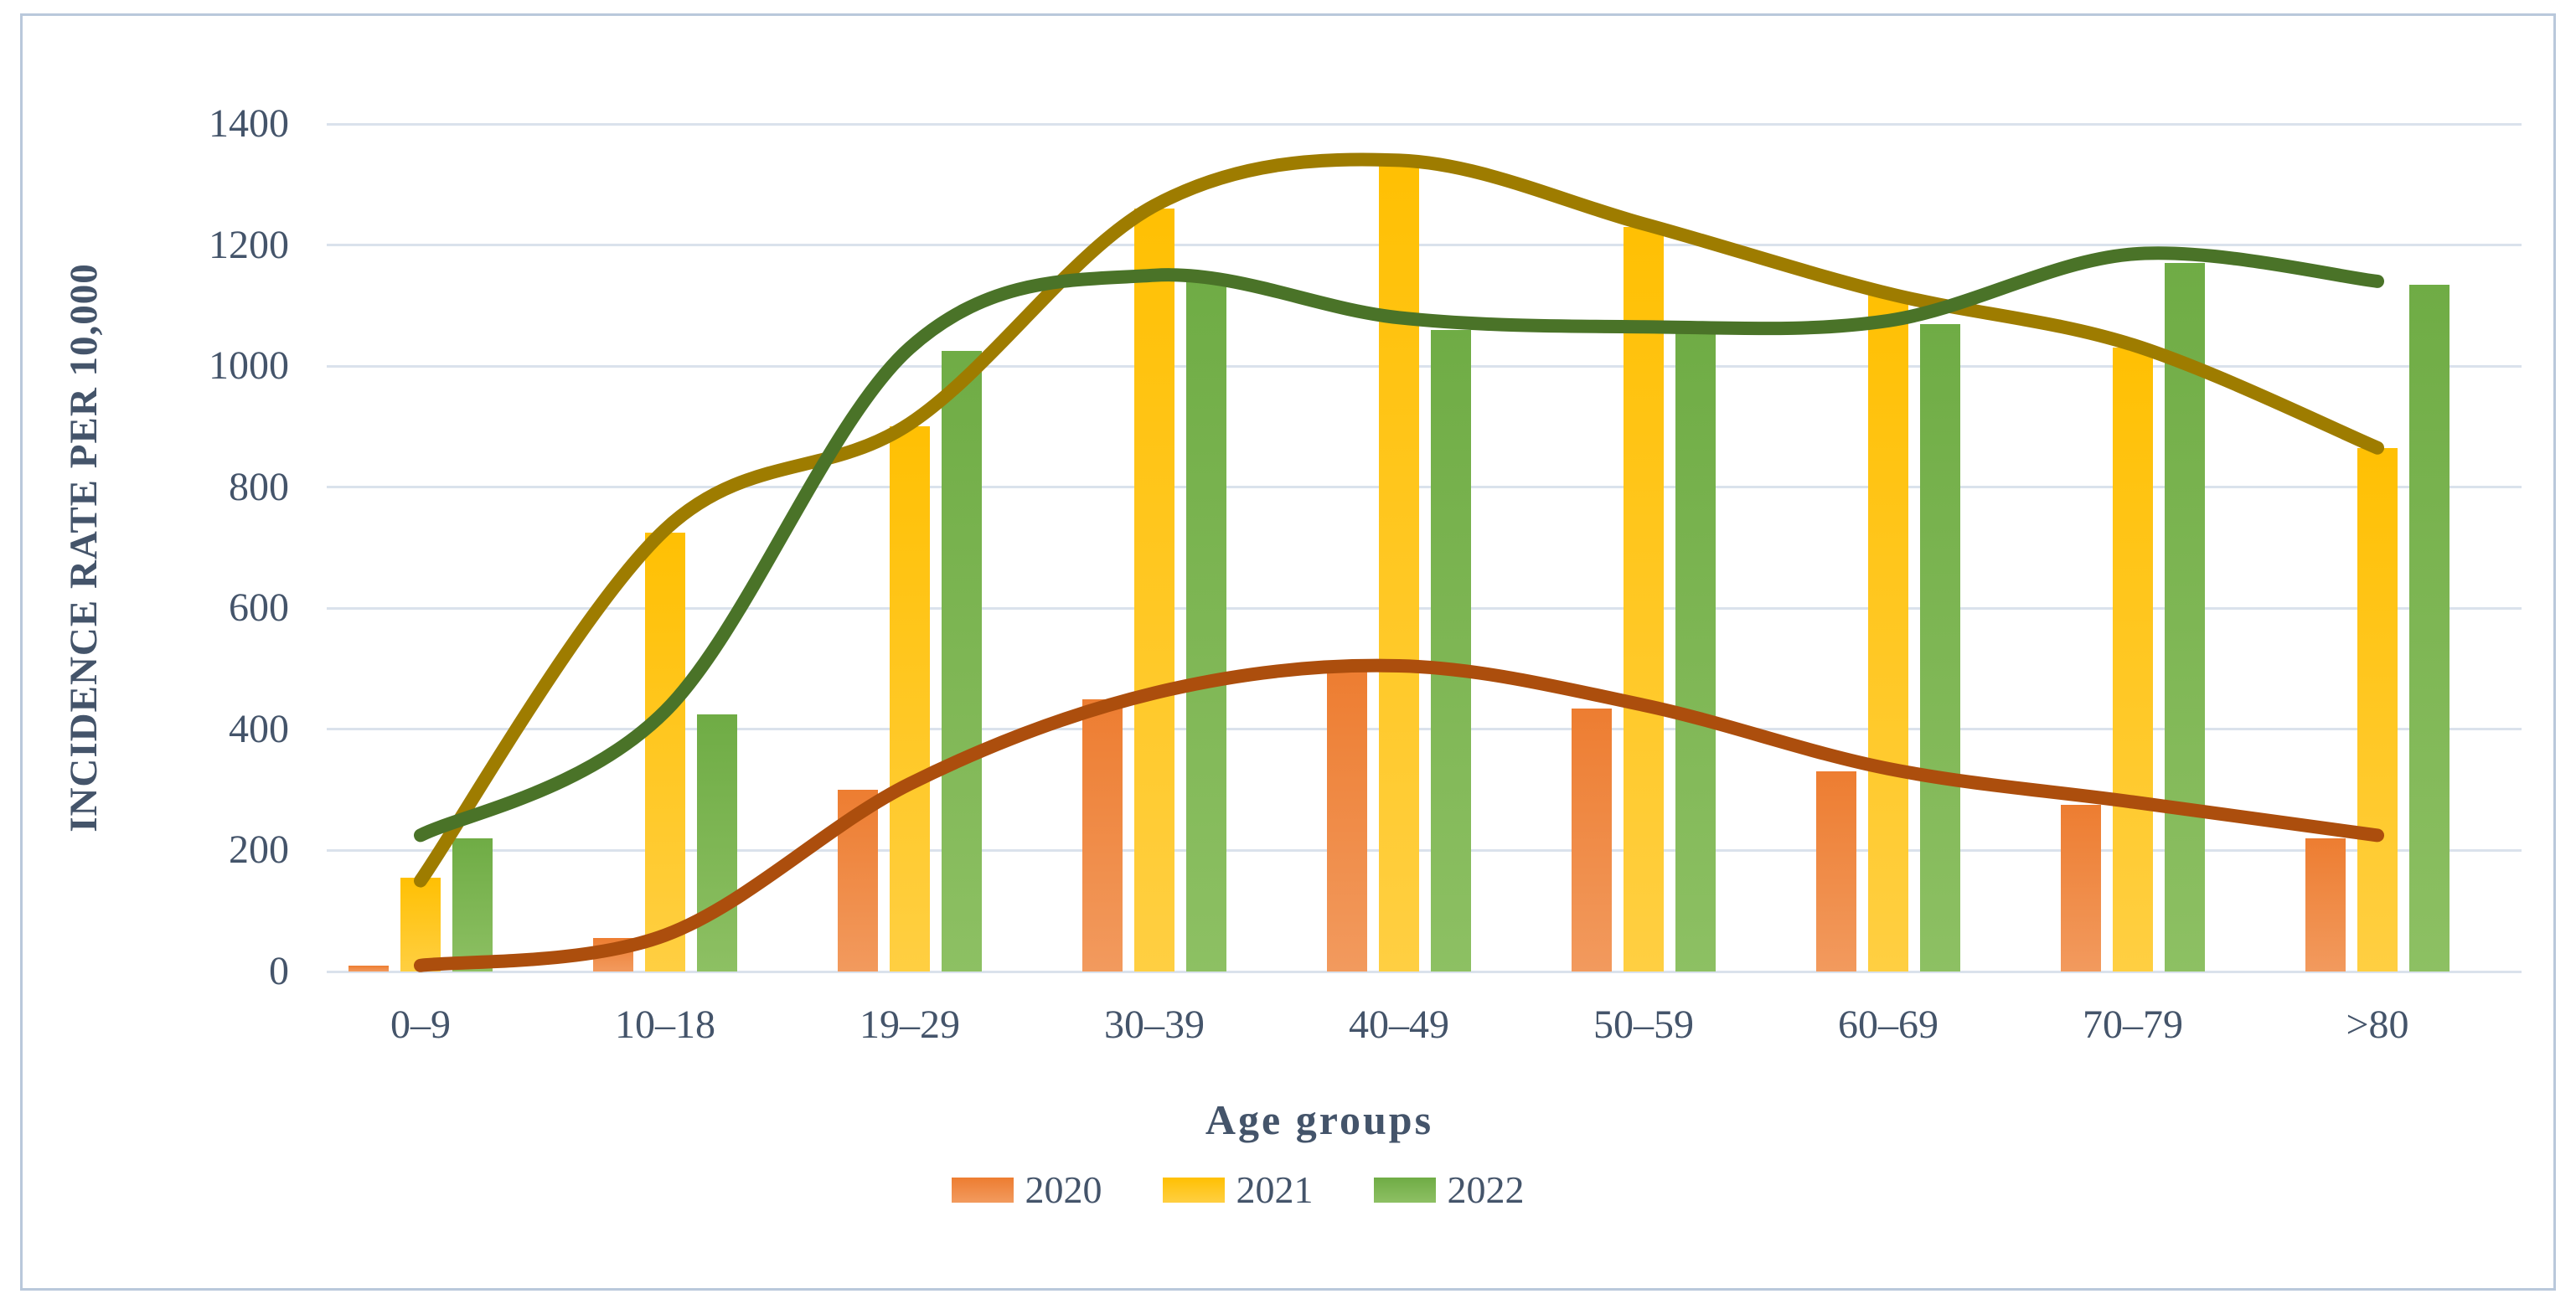 Image resolution: width=2576 pixels, height=1304 pixels. What do you see at coordinates (1102, 835) in the screenshot?
I see `bar-2020-30–39` at bounding box center [1102, 835].